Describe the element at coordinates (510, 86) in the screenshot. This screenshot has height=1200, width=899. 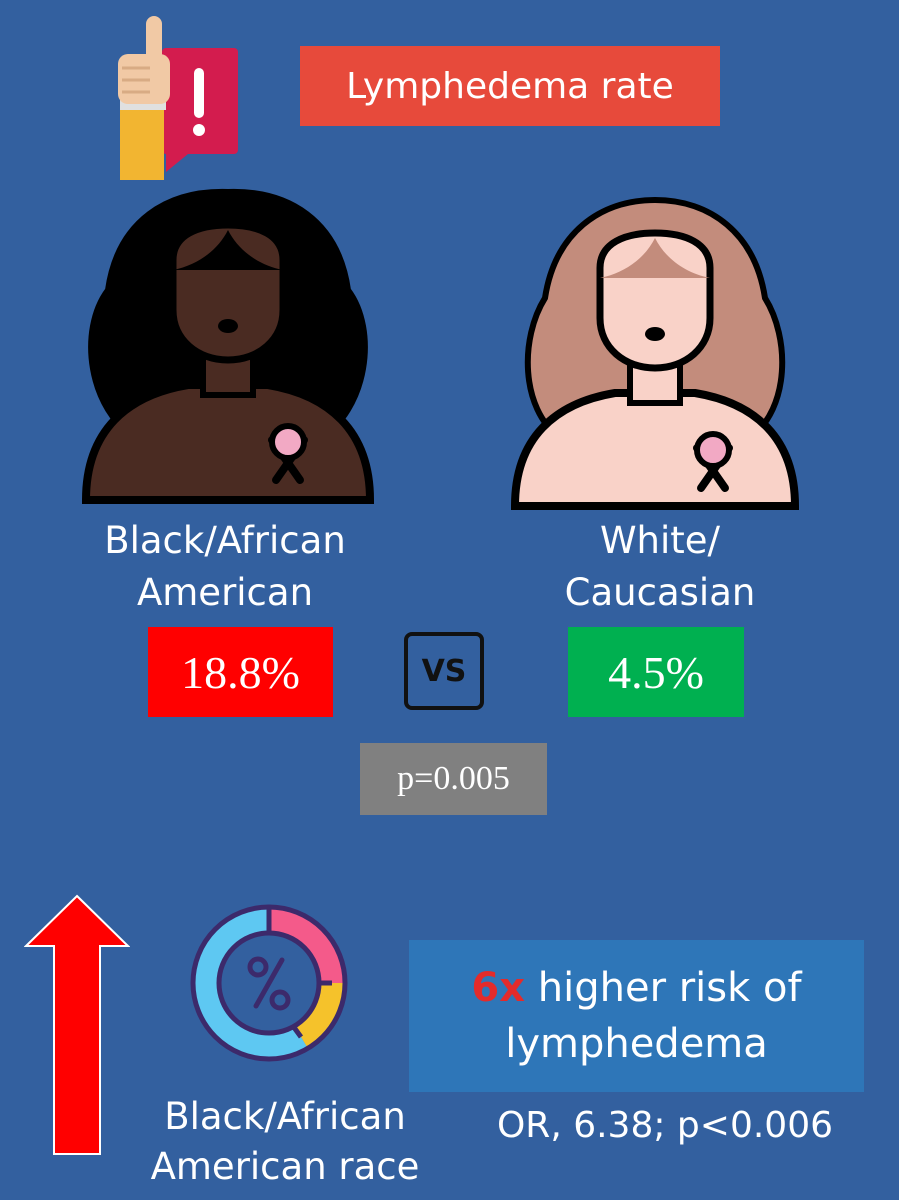
I see `page-title: Lymphedema rate` at that location.